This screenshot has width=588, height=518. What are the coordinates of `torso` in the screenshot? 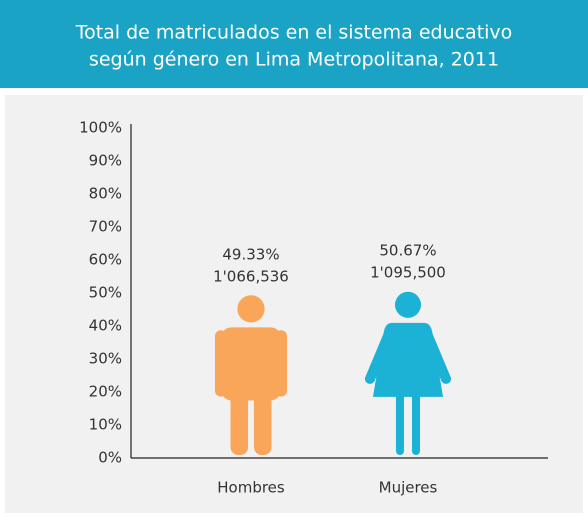 It's located at (251, 364).